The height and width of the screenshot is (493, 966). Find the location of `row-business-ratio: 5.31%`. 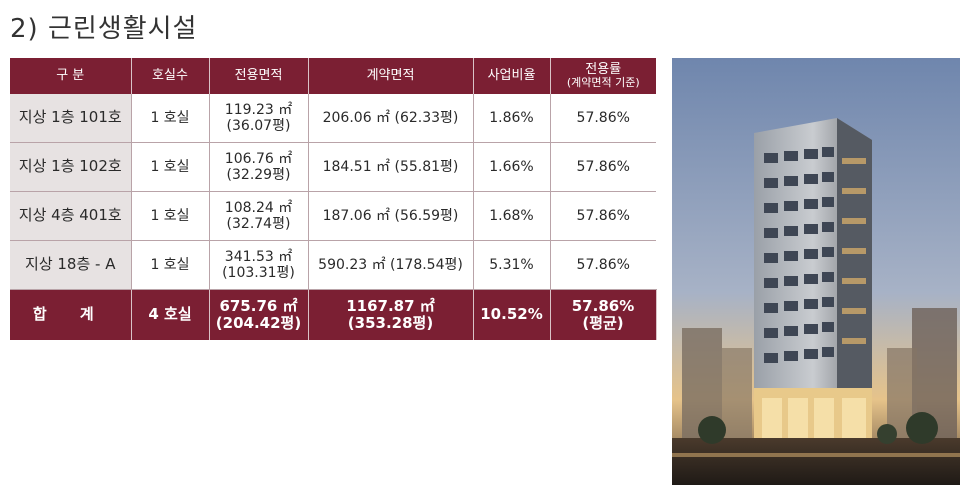

row-business-ratio: 5.31% is located at coordinates (512, 265).